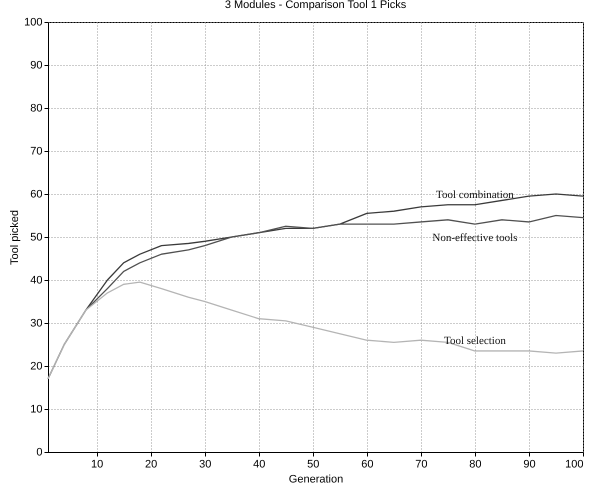 The height and width of the screenshot is (495, 606). Describe the element at coordinates (36, 324) in the screenshot. I see `y-tick-label: 30` at that location.